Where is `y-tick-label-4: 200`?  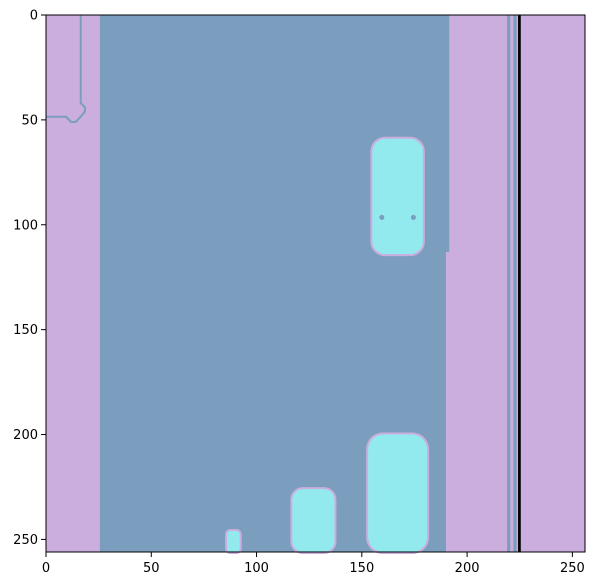 y-tick-label-4: 200 is located at coordinates (25, 435).